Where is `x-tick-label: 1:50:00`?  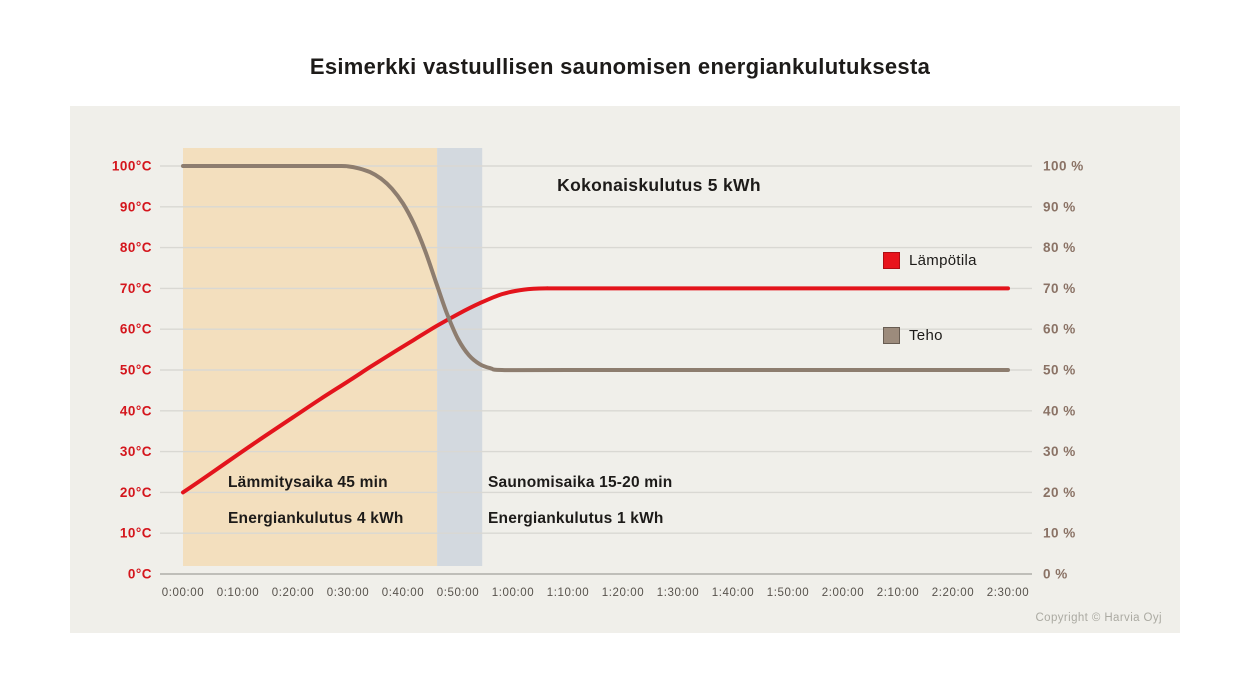
x-tick-label: 1:50:00 is located at coordinates (788, 593).